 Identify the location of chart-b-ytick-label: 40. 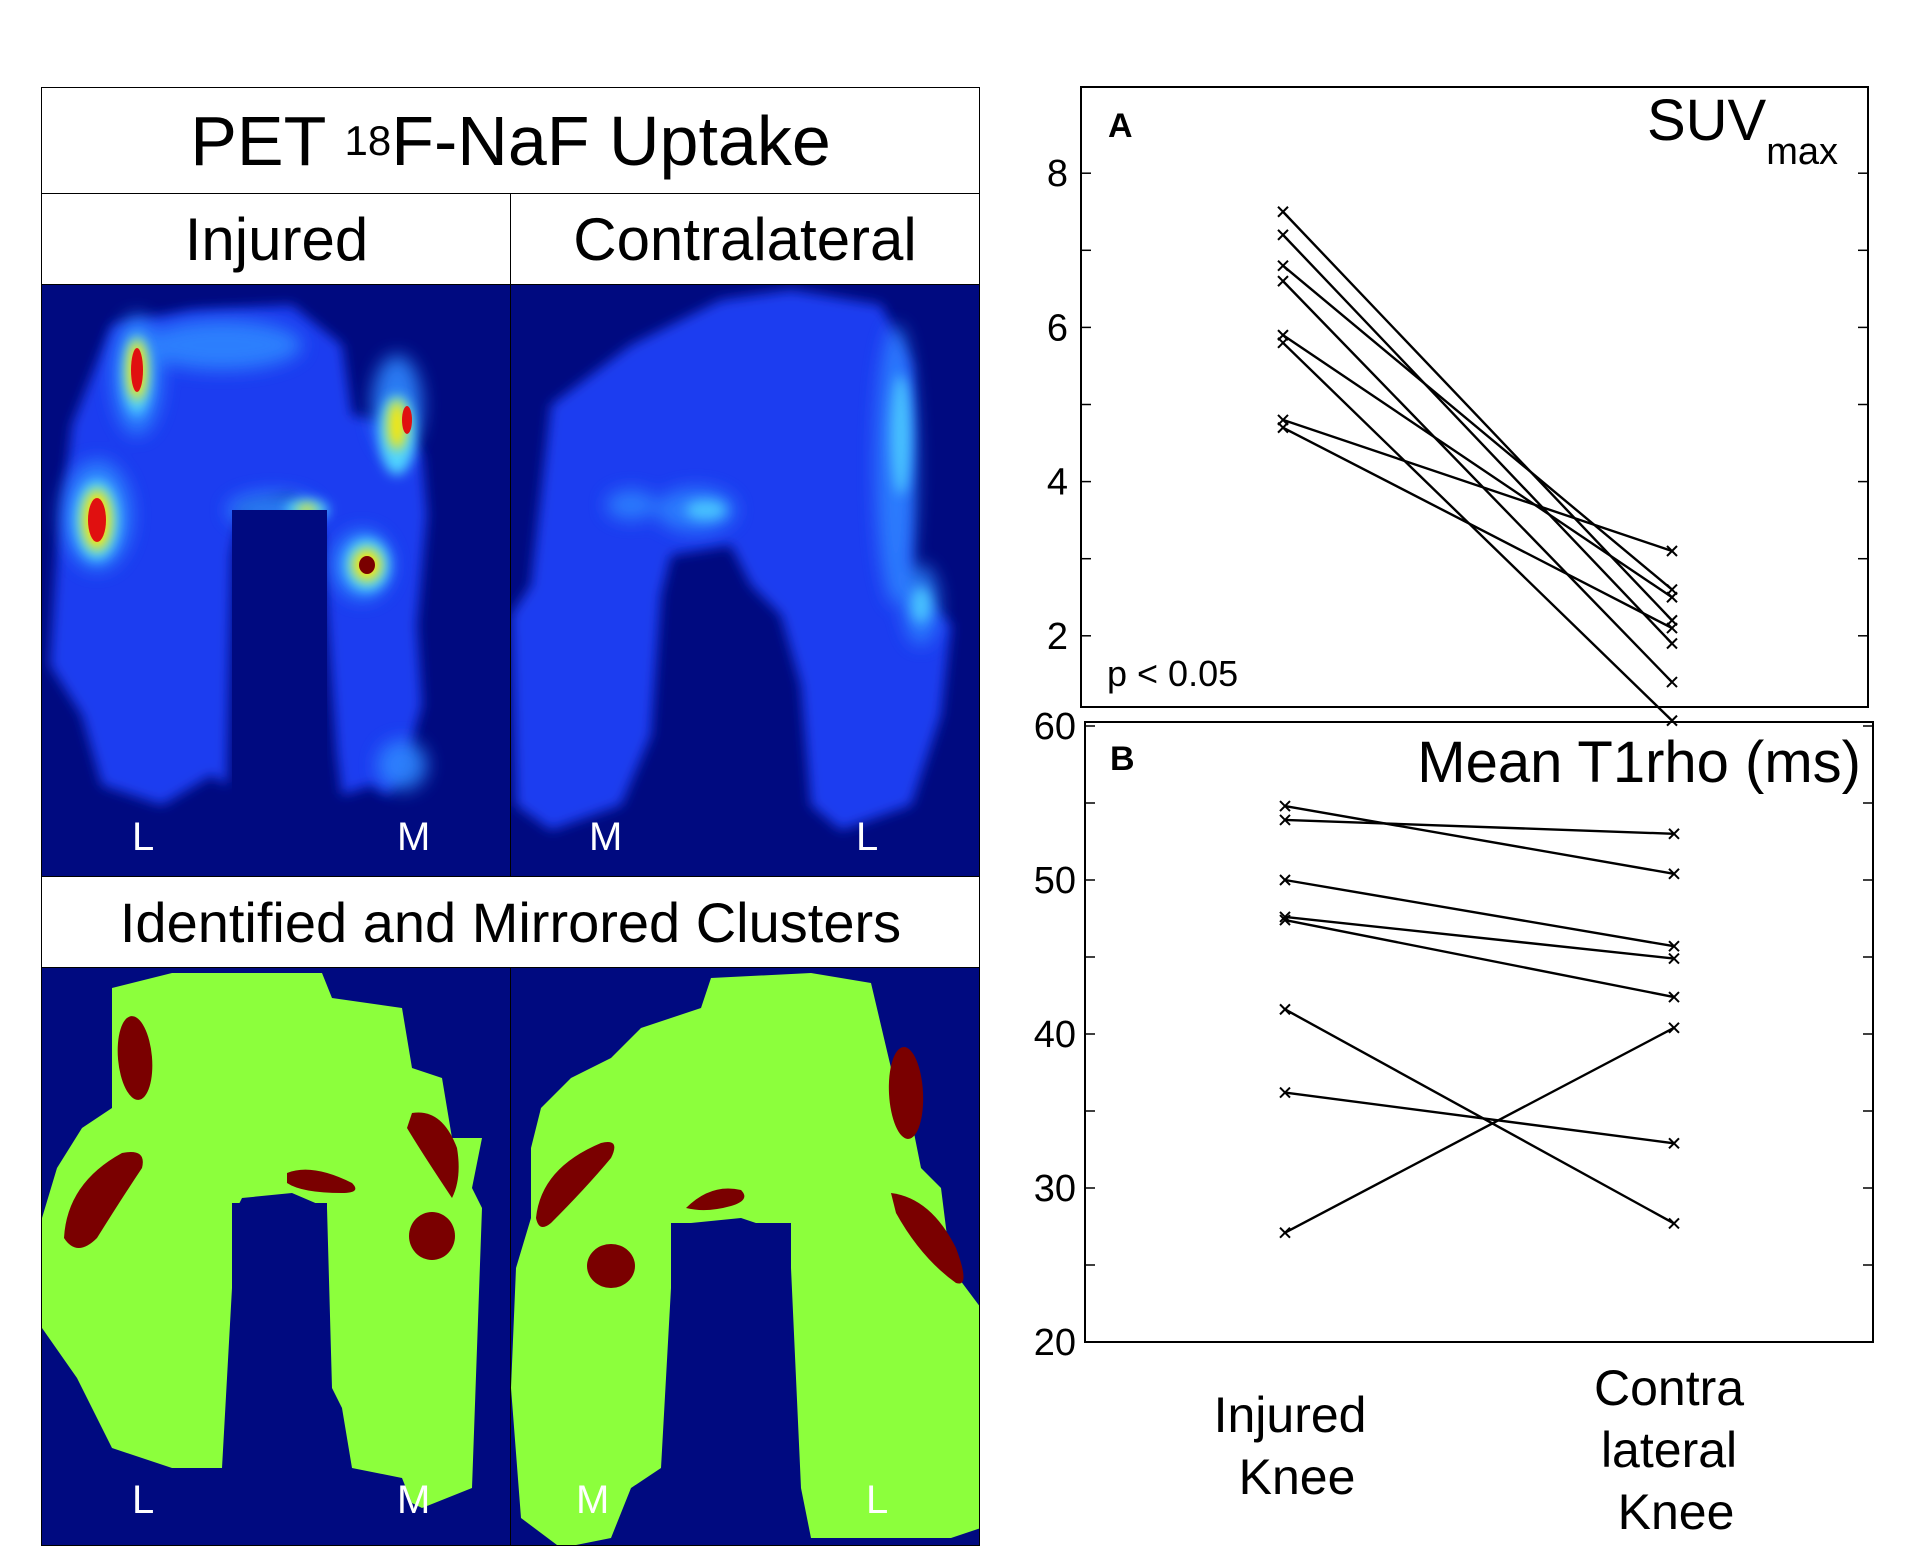
(1055, 1035).